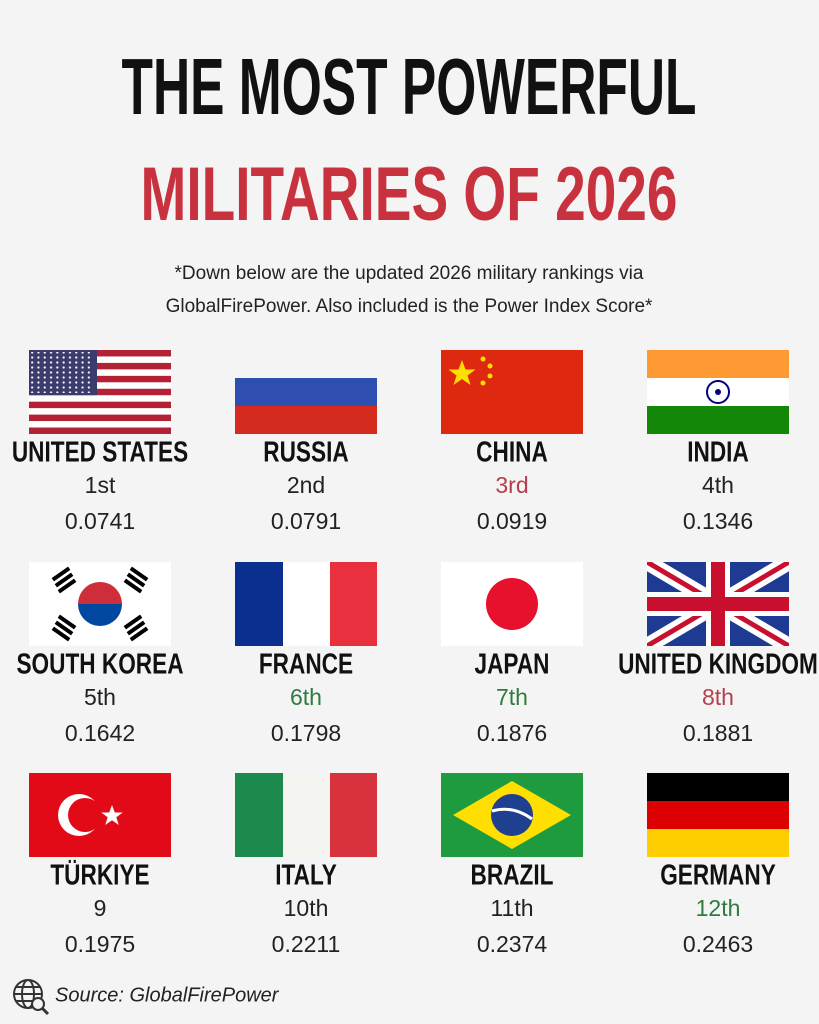 This screenshot has height=1024, width=819. Describe the element at coordinates (718, 874) in the screenshot. I see `country-name: GERMANY` at that location.